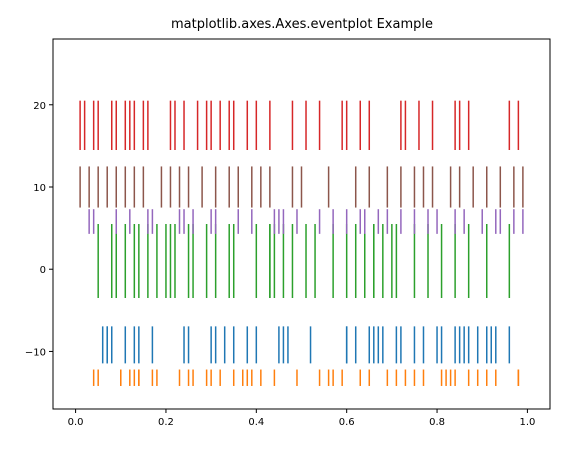 The height and width of the screenshot is (457, 582). Describe the element at coordinates (301, 418) in the screenshot. I see `x-axis: 0.0 0.2 0.4 0.6 0.8 1.0` at that location.